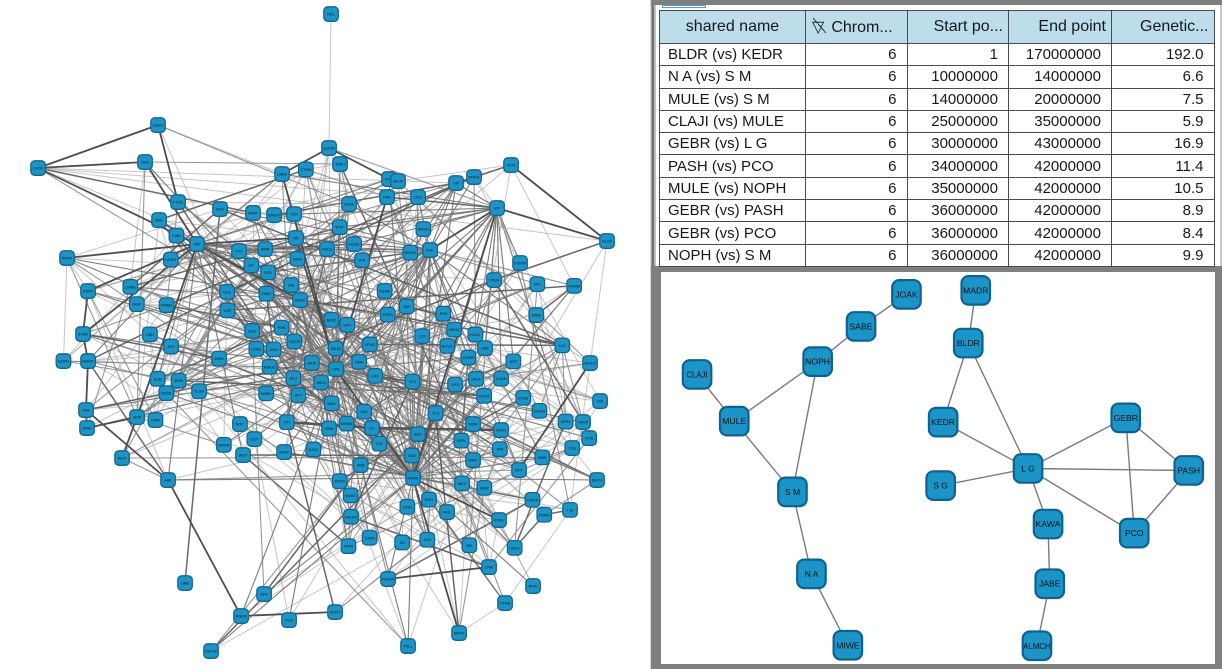  I want to click on svg-text: KWCP, so click(533, 500).